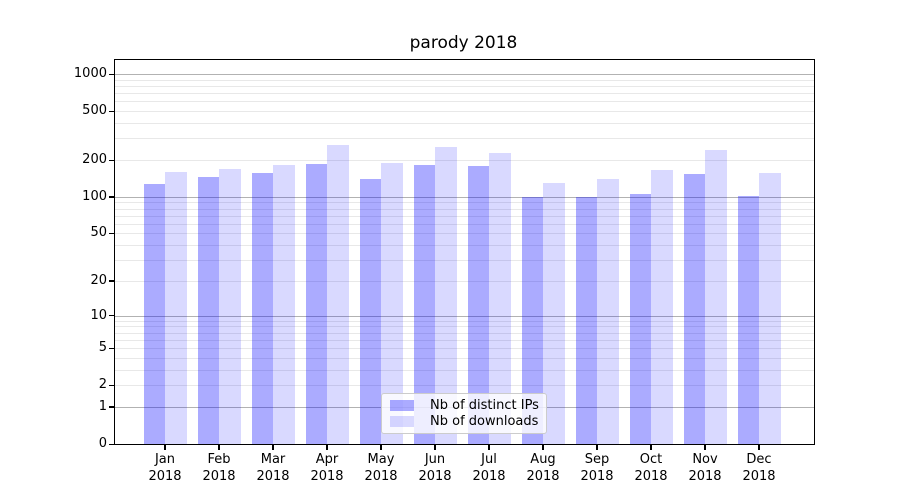 The image size is (900, 500). What do you see at coordinates (597, 459) in the screenshot?
I see `x-tick-month: Sep` at bounding box center [597, 459].